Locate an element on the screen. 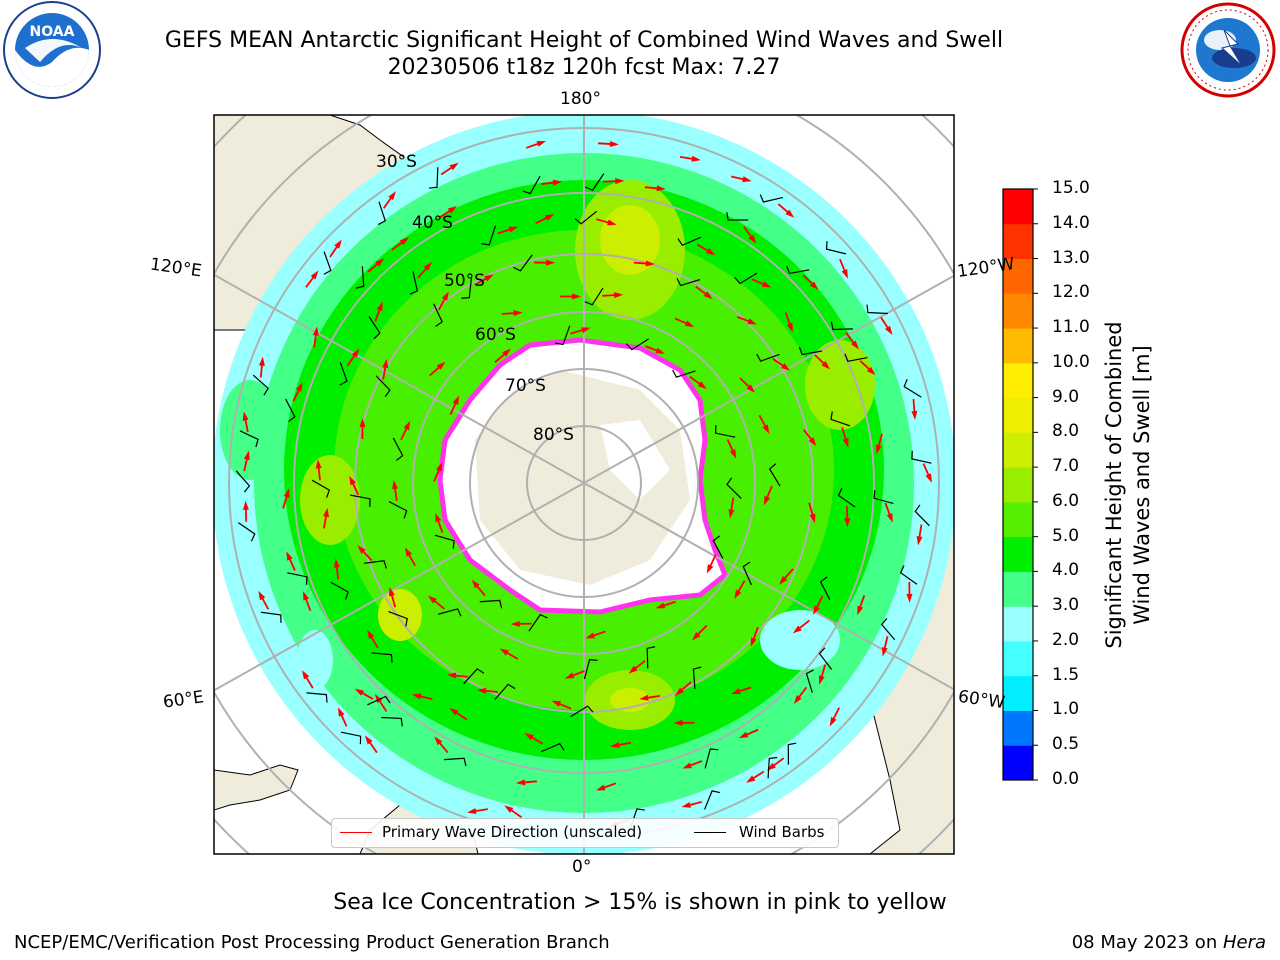 The height and width of the screenshot is (960, 1280). colorbar-tick-label: 13.0 is located at coordinates (1071, 257).